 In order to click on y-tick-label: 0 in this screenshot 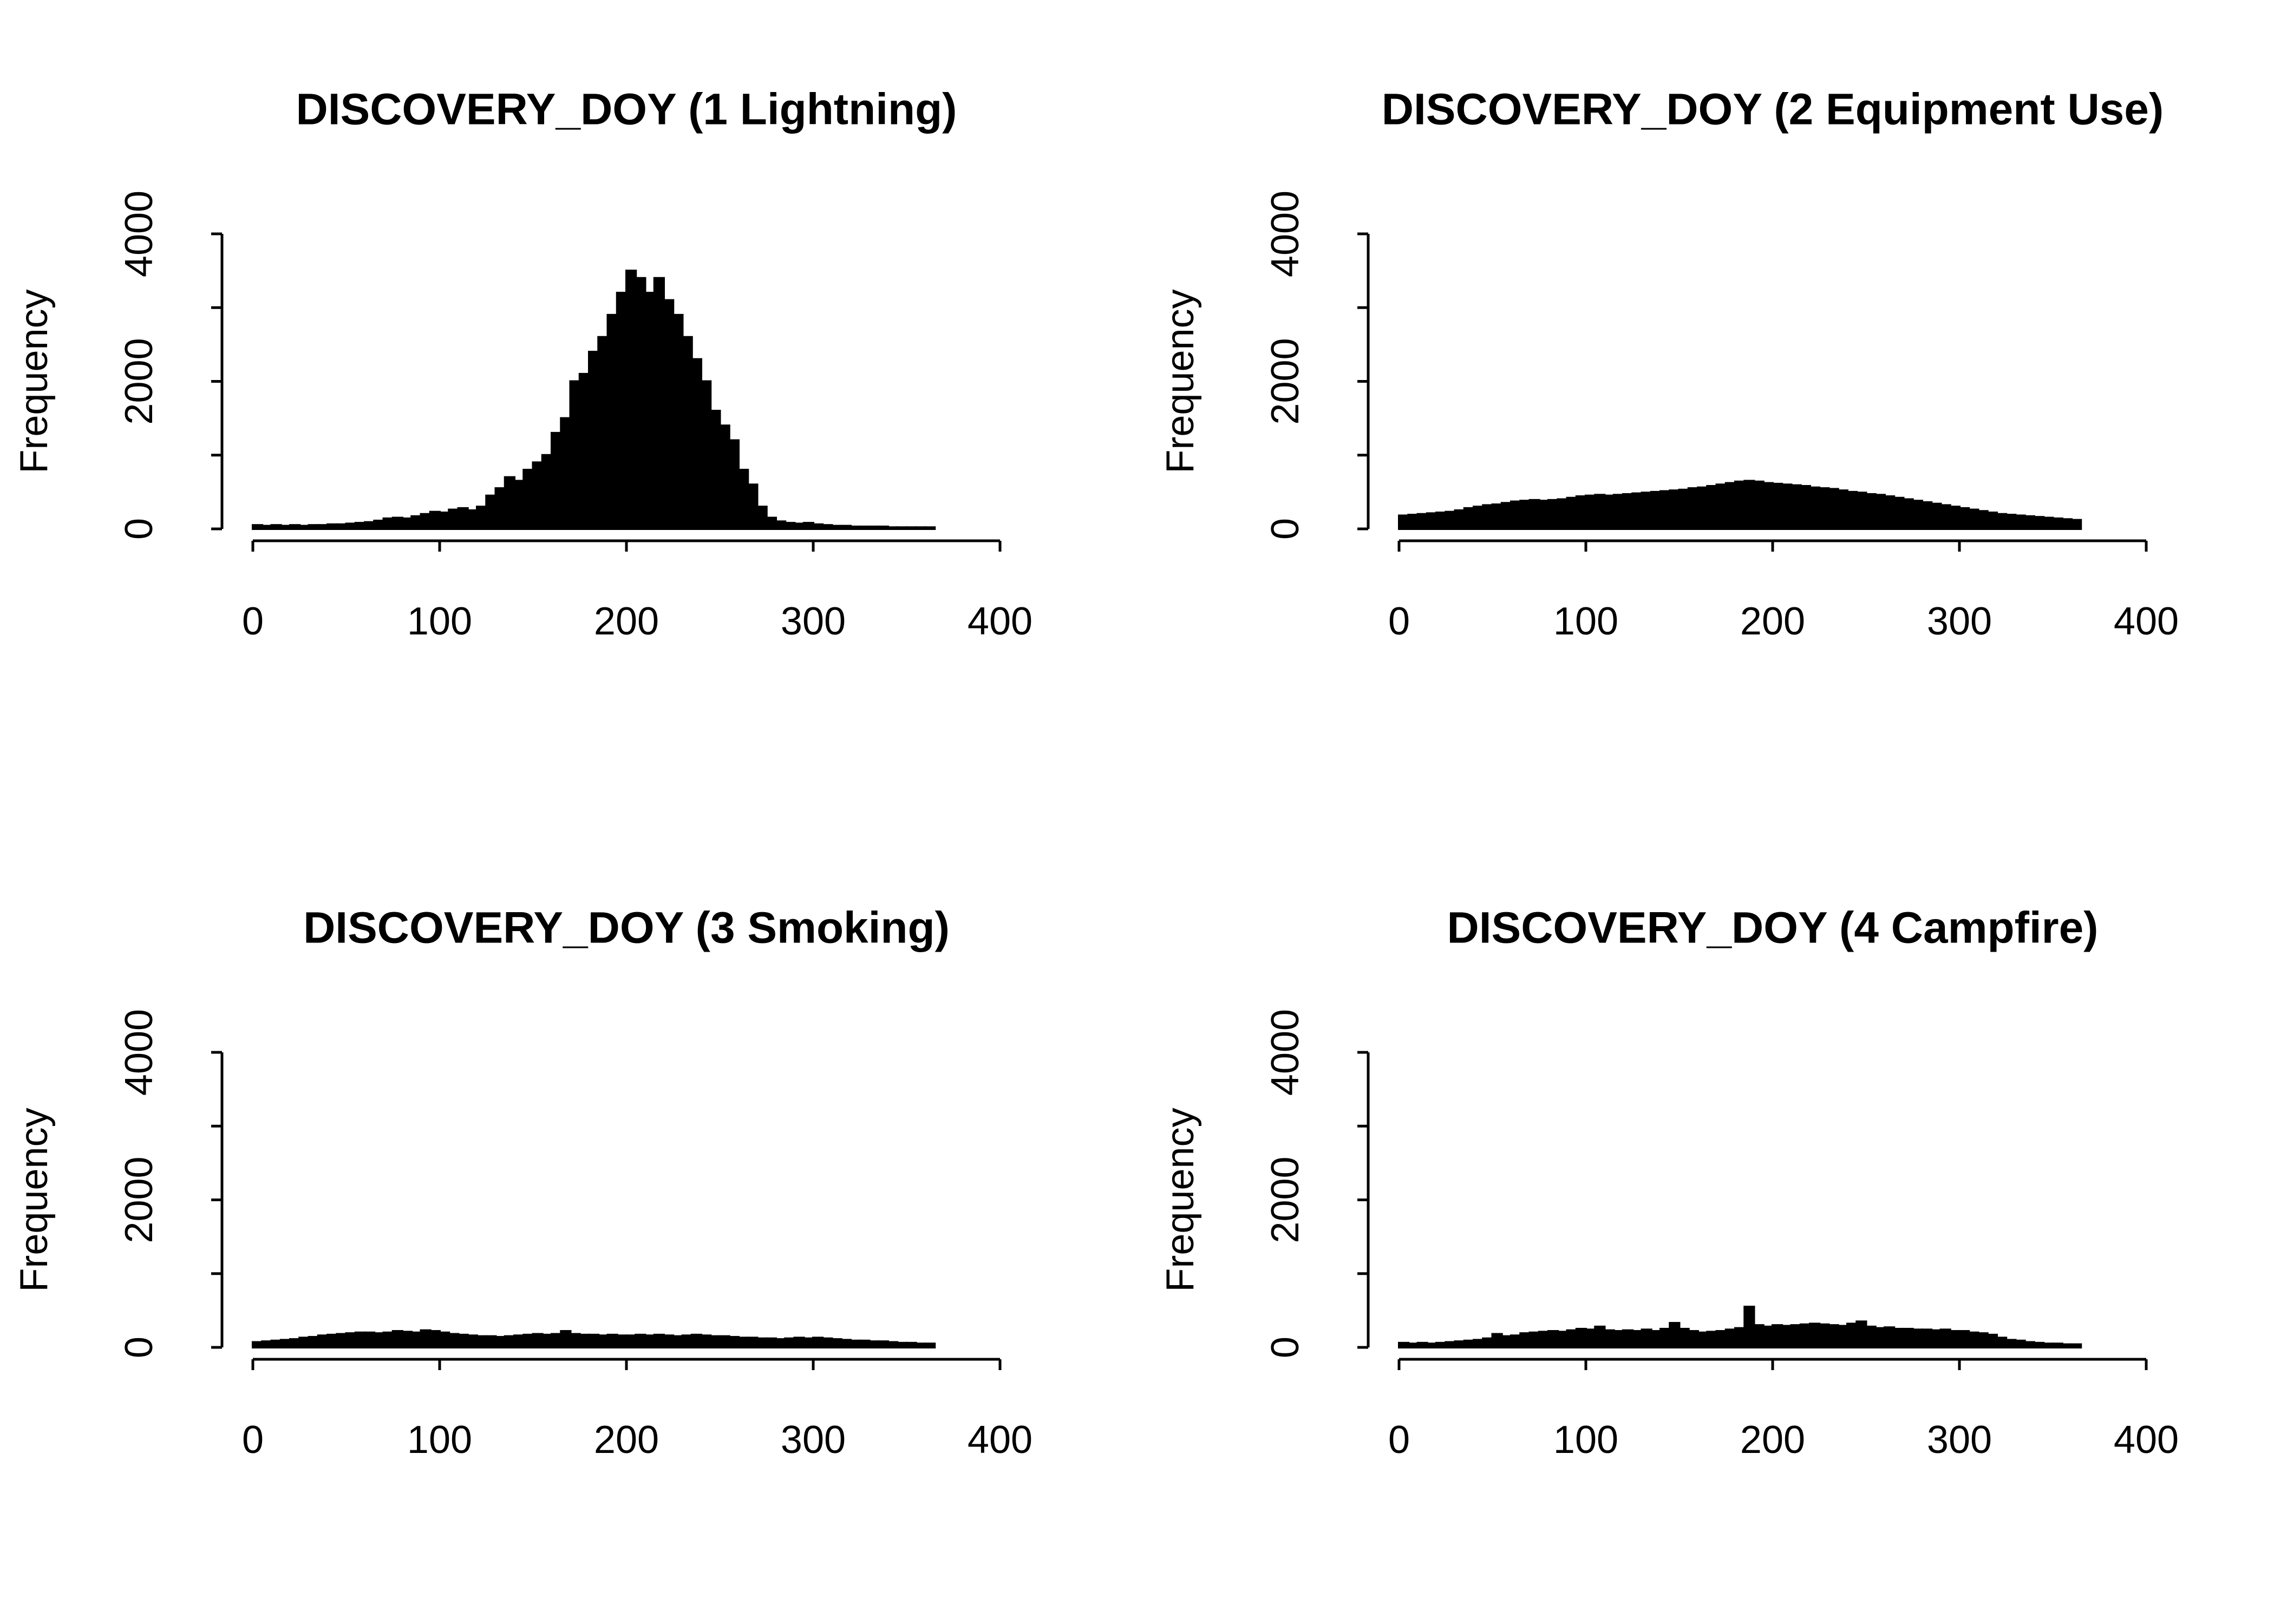, I will do `click(1286, 529)`.